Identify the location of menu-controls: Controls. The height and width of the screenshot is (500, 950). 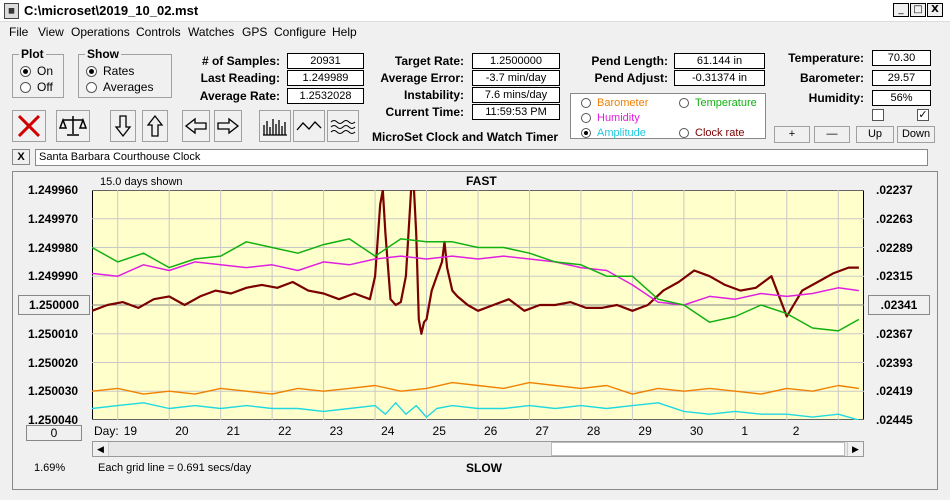
(158, 32).